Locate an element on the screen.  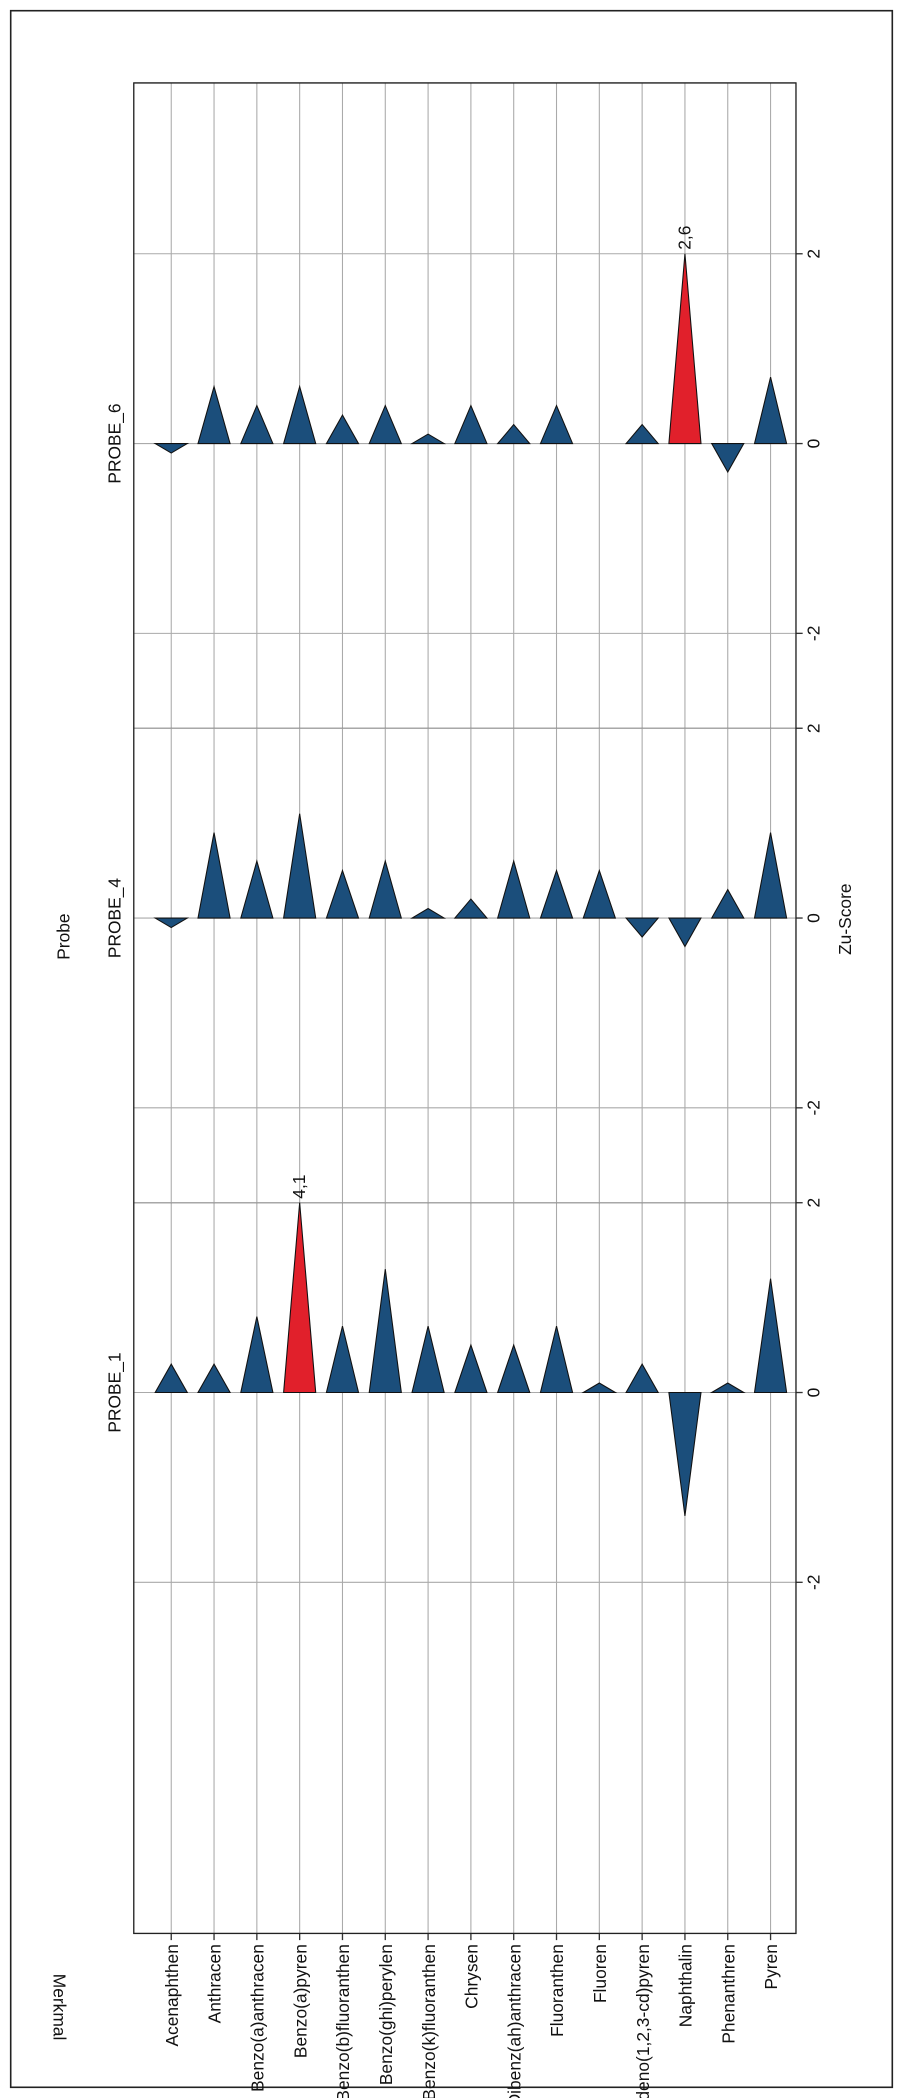
panel-title: PROBE_4 is located at coordinates (114, 918).